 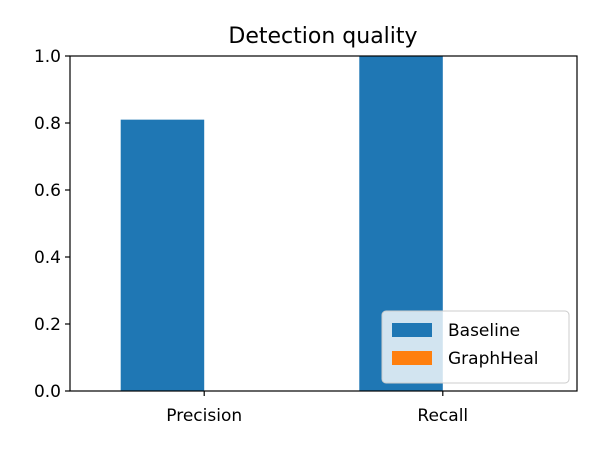 What do you see at coordinates (322, 36) in the screenshot?
I see `chart-title: Detection quality` at bounding box center [322, 36].